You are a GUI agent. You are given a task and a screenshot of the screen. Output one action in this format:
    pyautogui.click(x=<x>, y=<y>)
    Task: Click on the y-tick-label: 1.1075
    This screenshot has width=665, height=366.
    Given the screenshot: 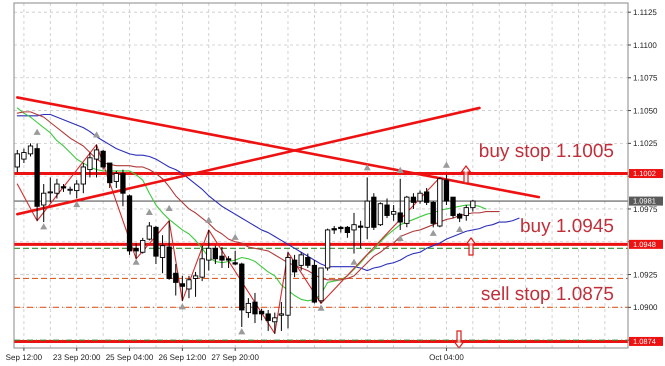 What is the action you would take?
    pyautogui.click(x=645, y=78)
    